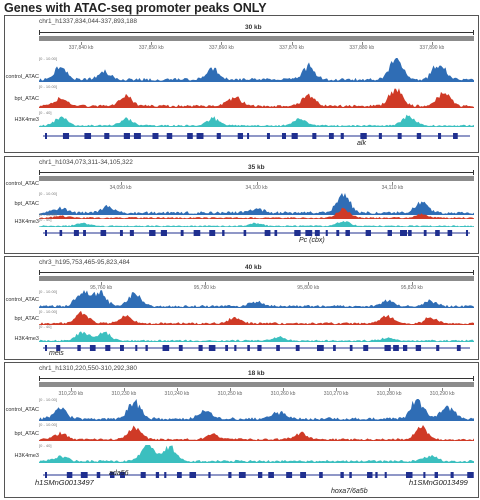 Image resolution: width=480 pixels, height=500 pixels. I want to click on gene-label: h1SMnG0013497, so click(64, 482).